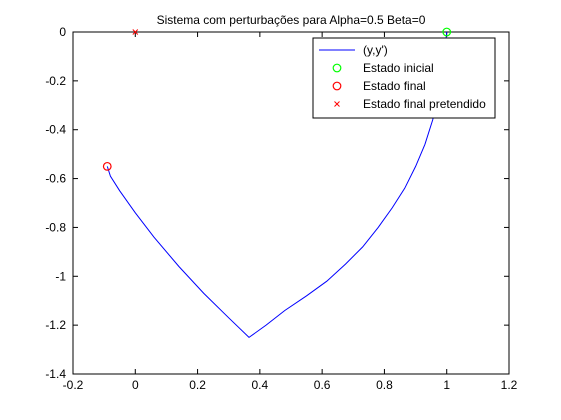 Image resolution: width=561 pixels, height=420 pixels. I want to click on legend-entry-label: Estado final, so click(394, 86).